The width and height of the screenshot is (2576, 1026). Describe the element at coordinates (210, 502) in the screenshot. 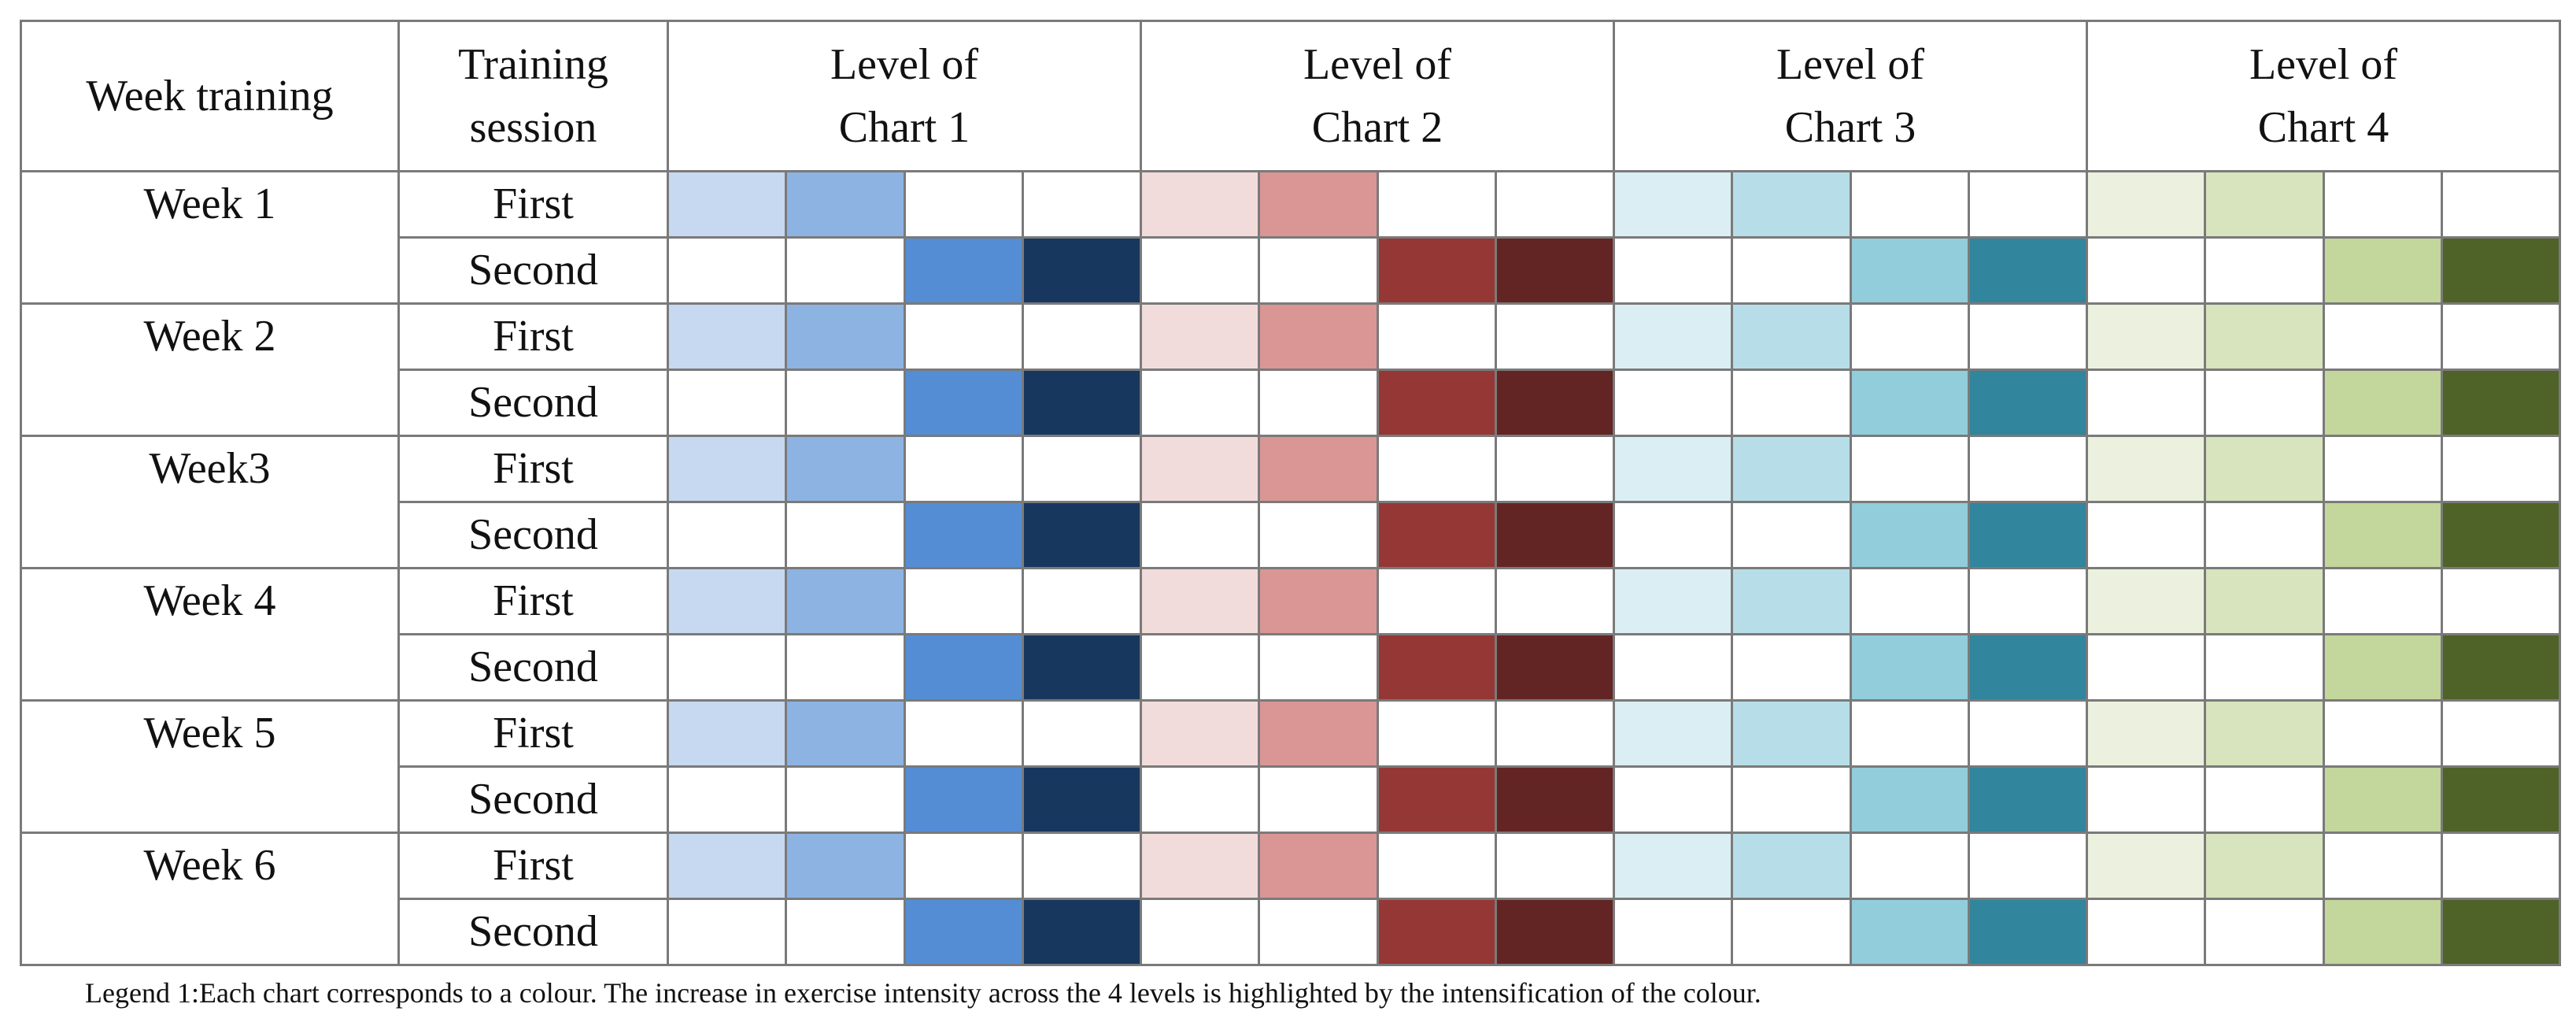

I see `week-label: Week3` at that location.